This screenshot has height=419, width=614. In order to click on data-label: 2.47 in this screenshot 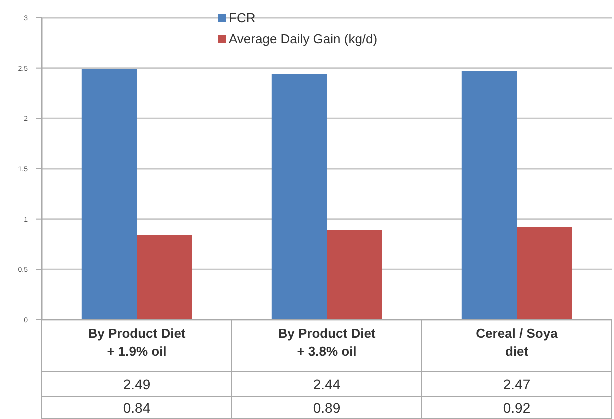, I will do `click(517, 384)`.